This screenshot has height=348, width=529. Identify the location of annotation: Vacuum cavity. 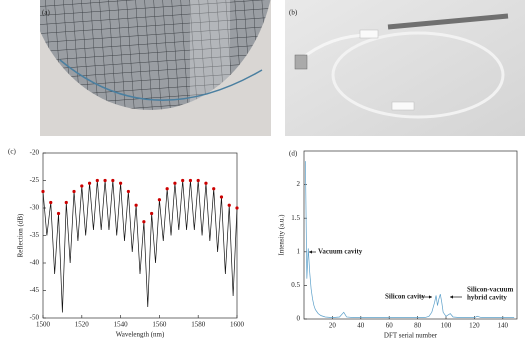
(340, 252).